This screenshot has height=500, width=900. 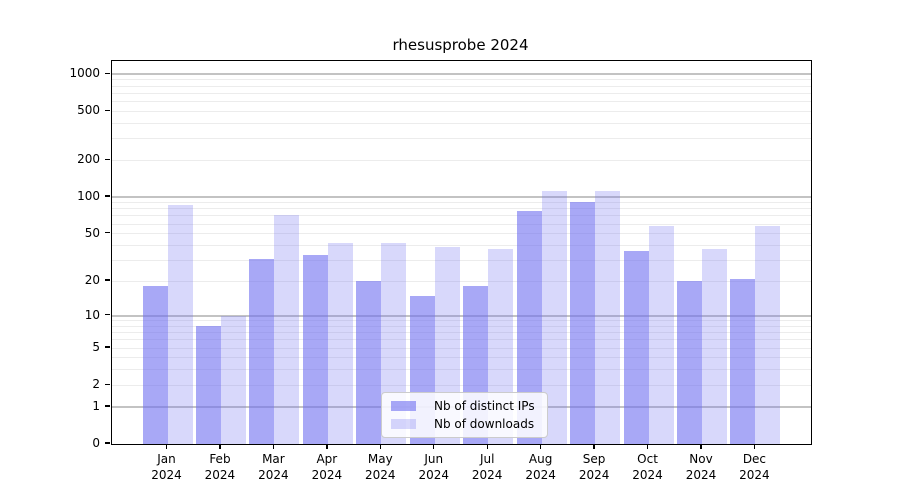 What do you see at coordinates (92, 314) in the screenshot?
I see `y-tick-label: 10` at bounding box center [92, 314].